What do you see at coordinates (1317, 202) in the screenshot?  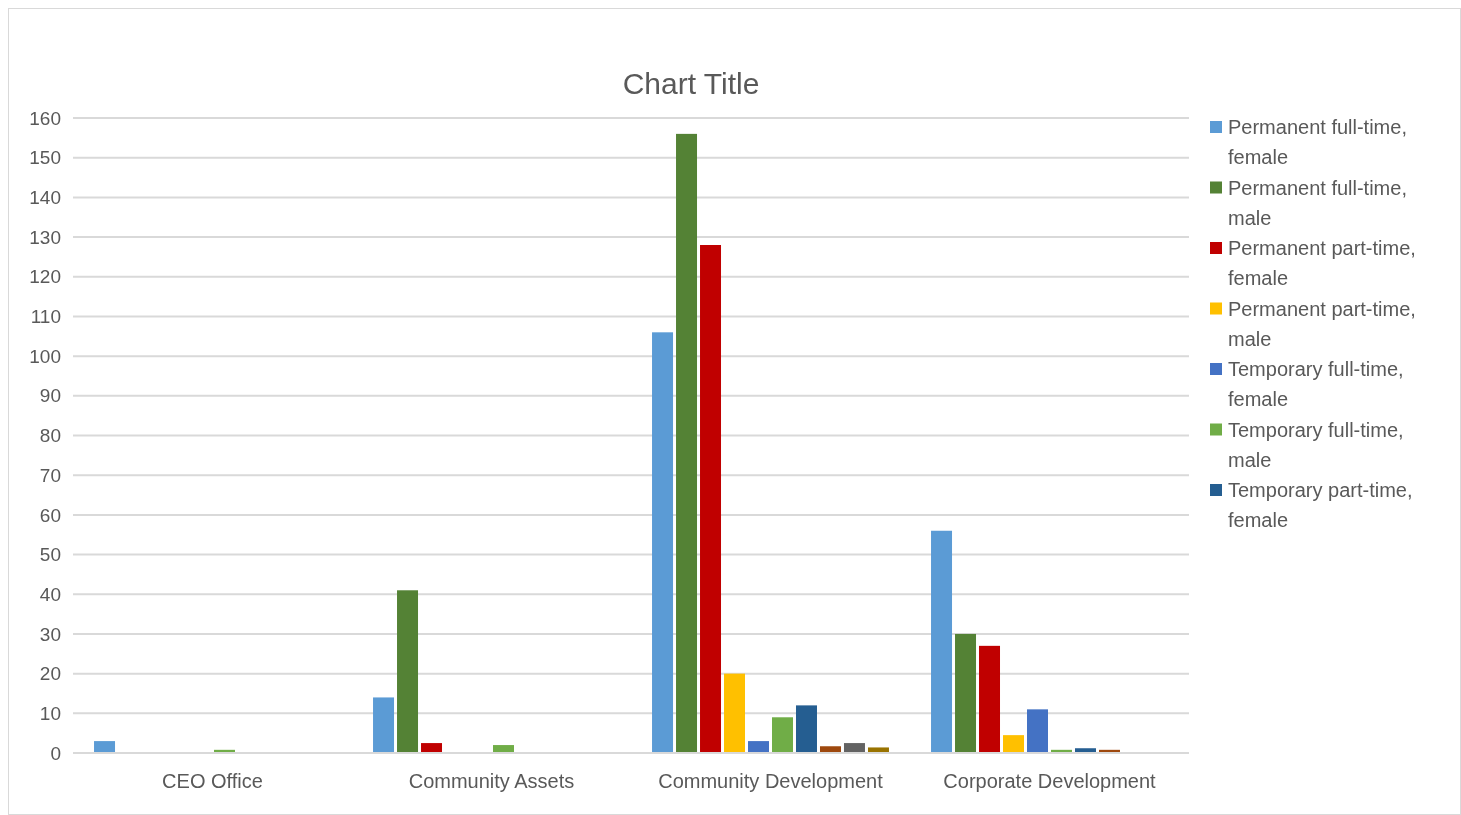 I see `legend-label: Permanent full-time, male` at bounding box center [1317, 202].